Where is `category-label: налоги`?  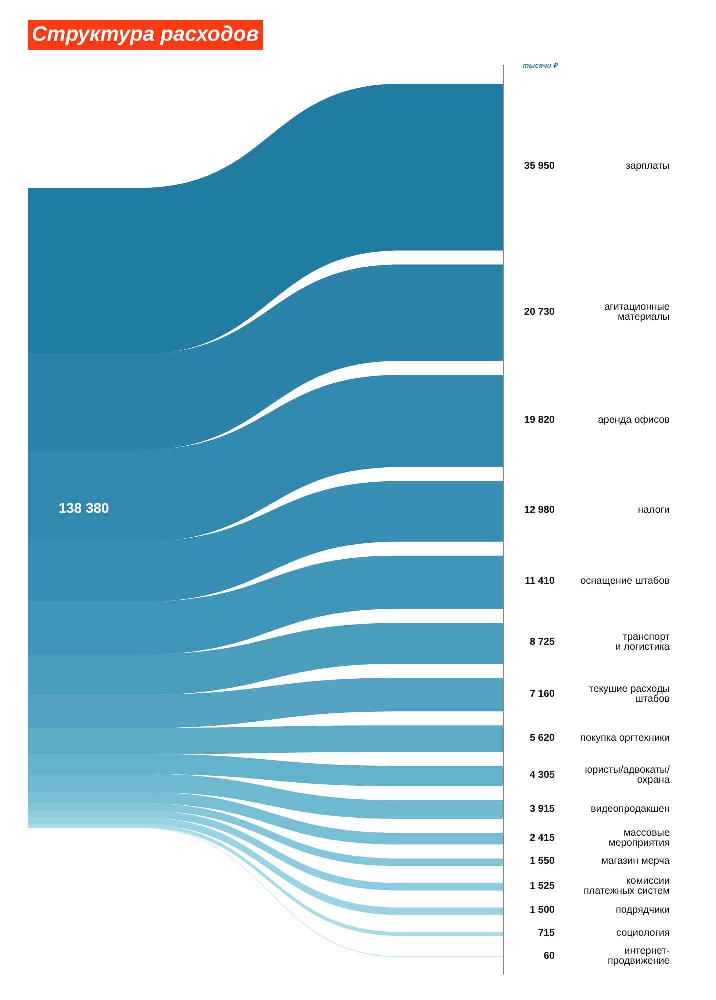
category-label: налоги is located at coordinates (654, 510).